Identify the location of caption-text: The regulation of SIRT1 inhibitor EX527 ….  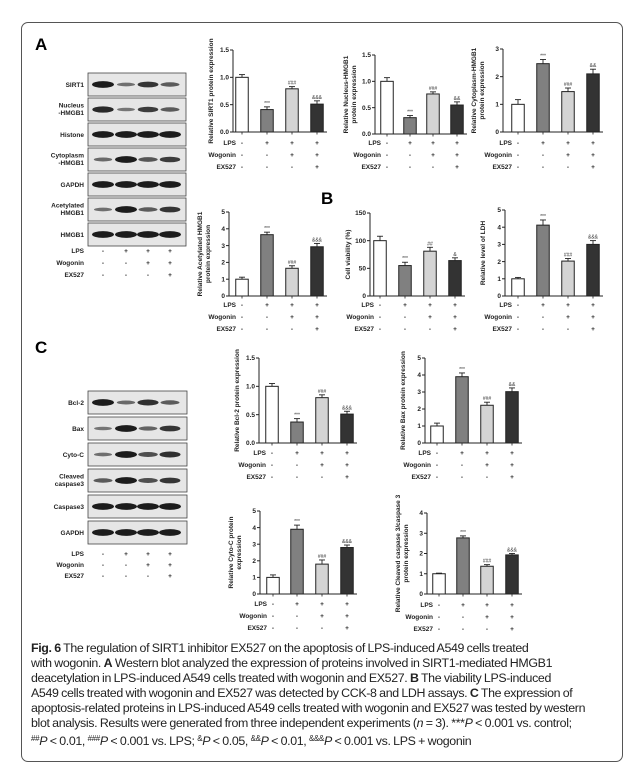
(294, 648).